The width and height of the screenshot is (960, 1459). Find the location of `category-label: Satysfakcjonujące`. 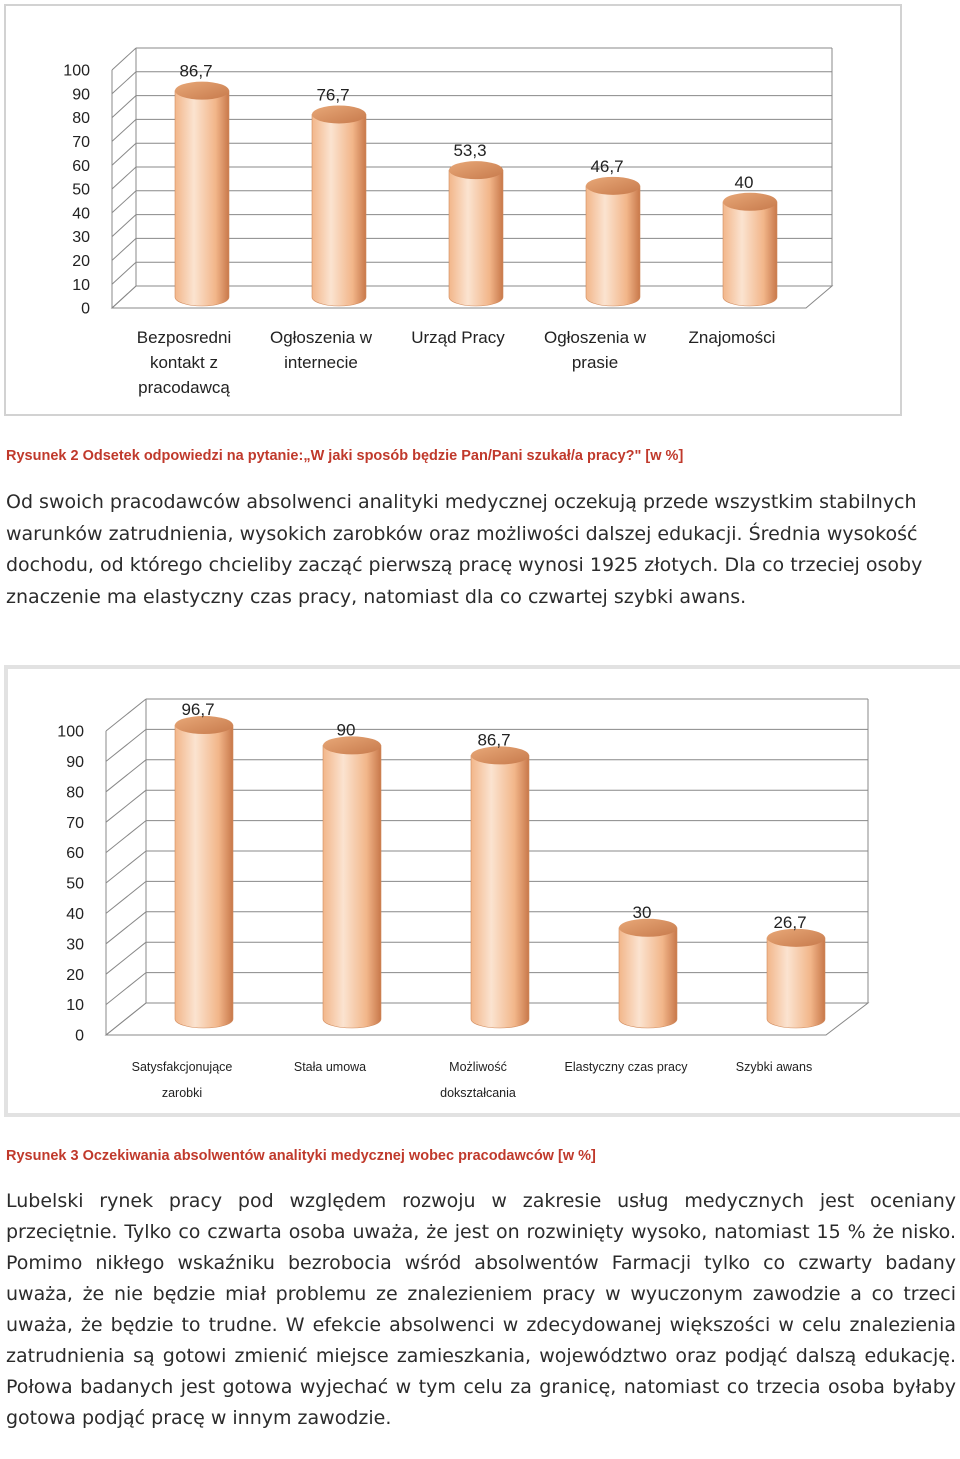

category-label: Satysfakcjonujące is located at coordinates (182, 1067).